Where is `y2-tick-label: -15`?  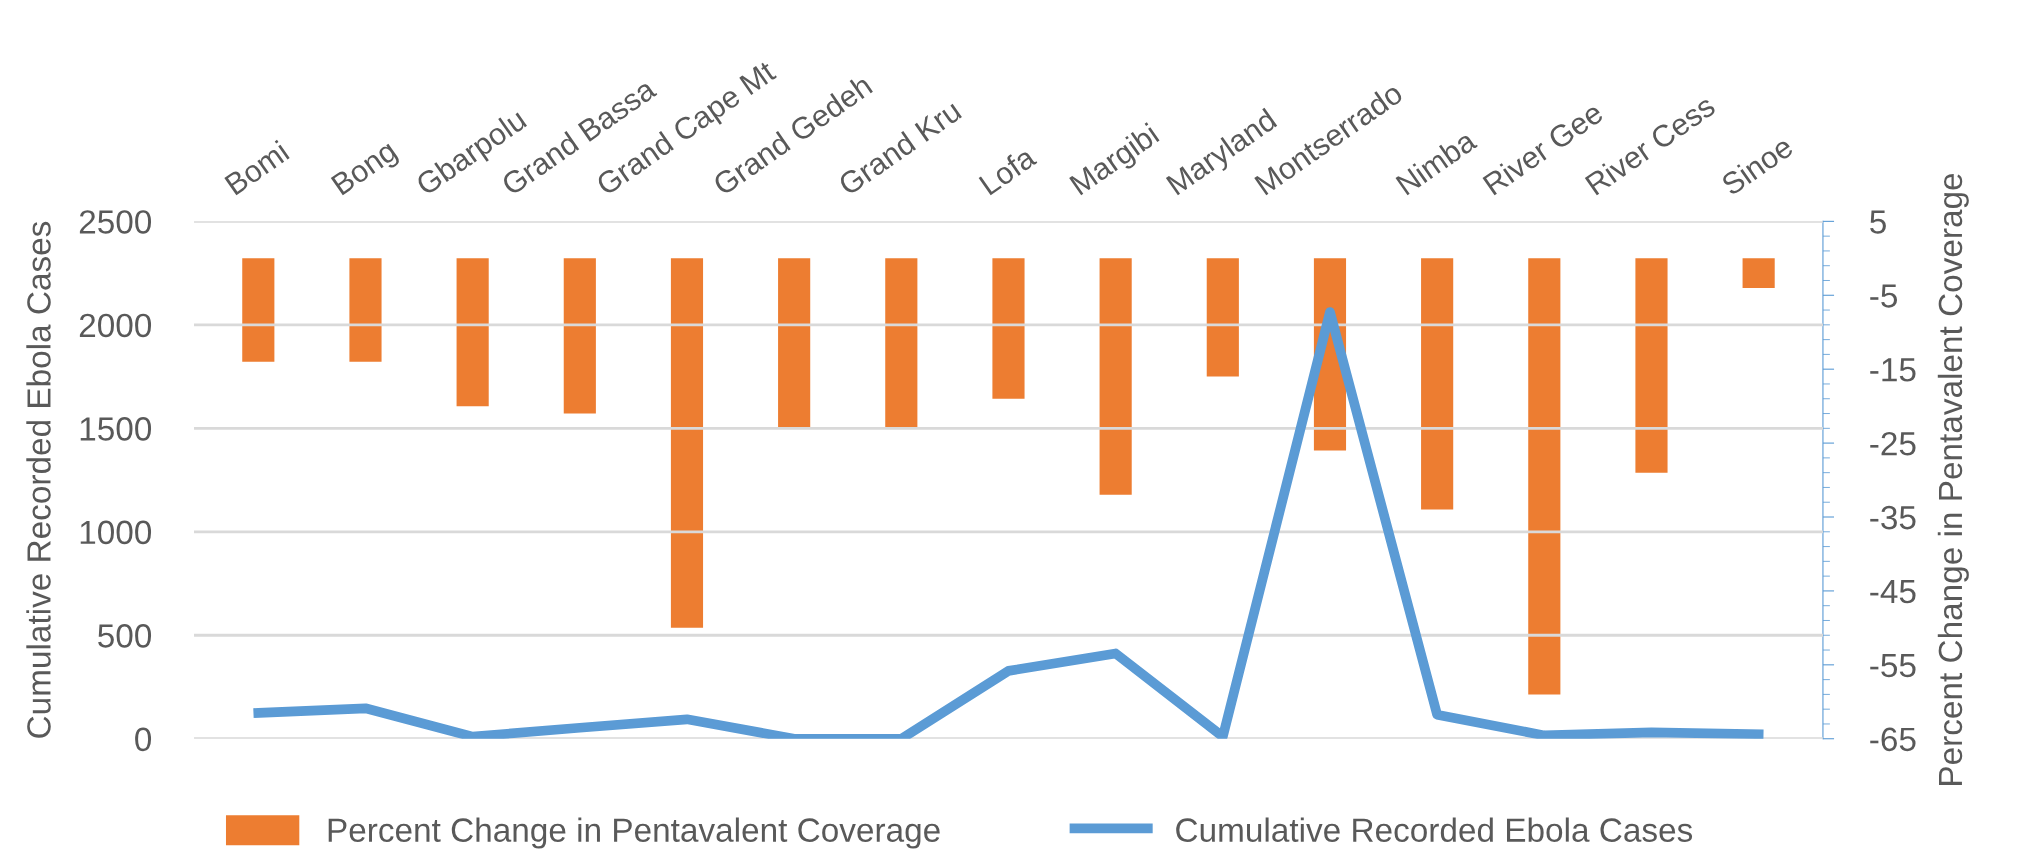 y2-tick-label: -15 is located at coordinates (1893, 370).